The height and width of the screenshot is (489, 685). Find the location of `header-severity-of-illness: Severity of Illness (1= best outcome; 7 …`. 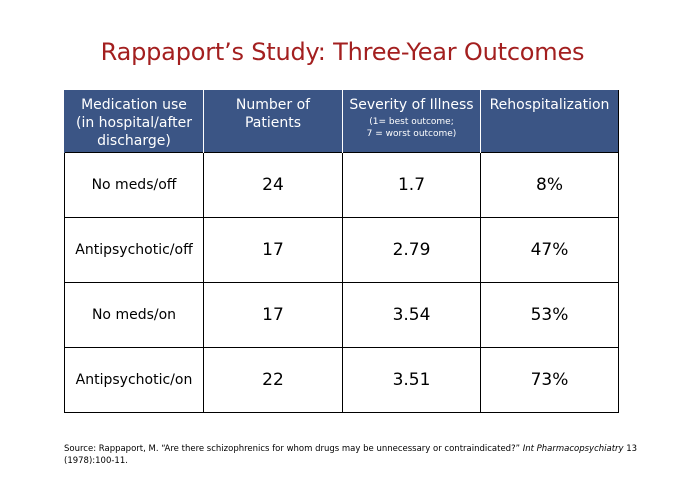

header-severity-of-illness: Severity of Illness (1= best outcome; 7 … is located at coordinates (411, 121).